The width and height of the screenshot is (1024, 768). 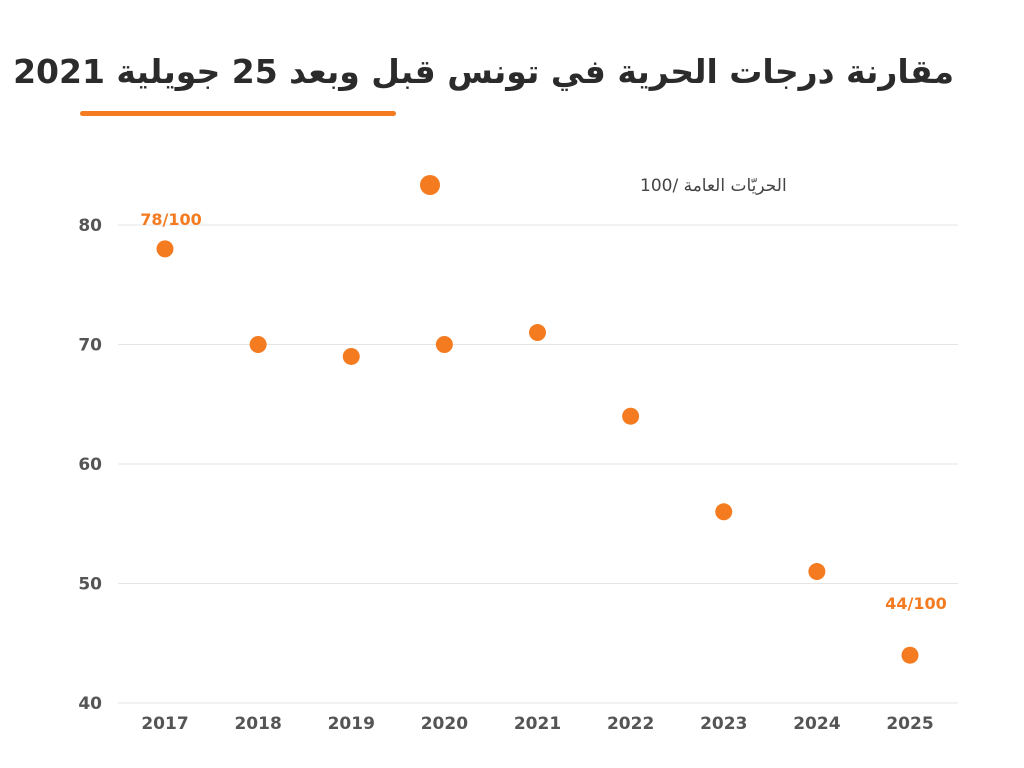 I want to click on title-underline, so click(x=238, y=113).